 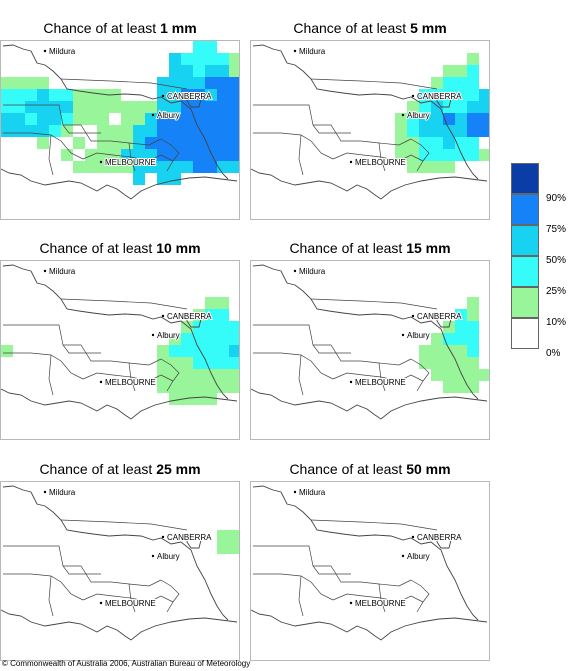 What do you see at coordinates (101, 603) in the screenshot?
I see `town-marker-melbourne` at bounding box center [101, 603].